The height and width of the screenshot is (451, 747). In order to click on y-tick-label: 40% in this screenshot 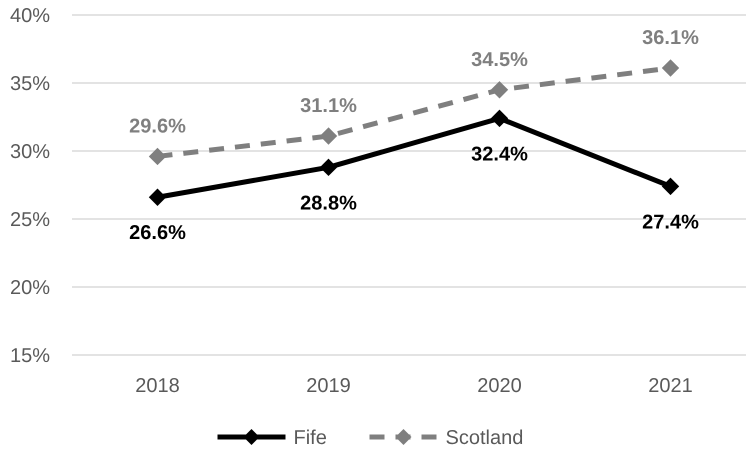, I will do `click(30, 16)`.